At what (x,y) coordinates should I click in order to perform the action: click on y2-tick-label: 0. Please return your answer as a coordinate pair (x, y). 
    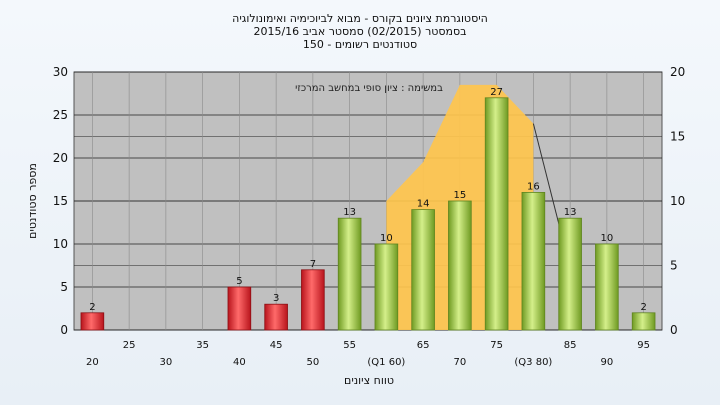
    Looking at the image, I should click on (674, 330).